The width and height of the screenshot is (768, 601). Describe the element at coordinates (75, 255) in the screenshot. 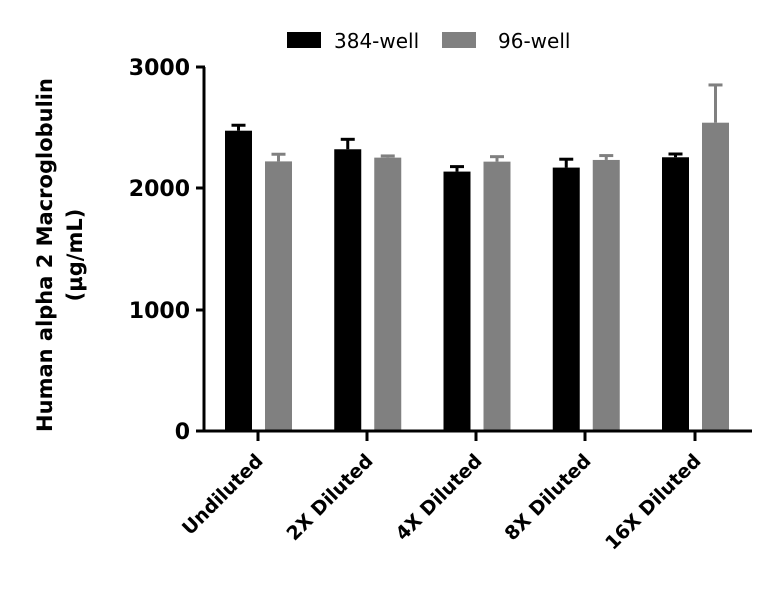

I see `y-axis-units: (µg/mL)` at that location.